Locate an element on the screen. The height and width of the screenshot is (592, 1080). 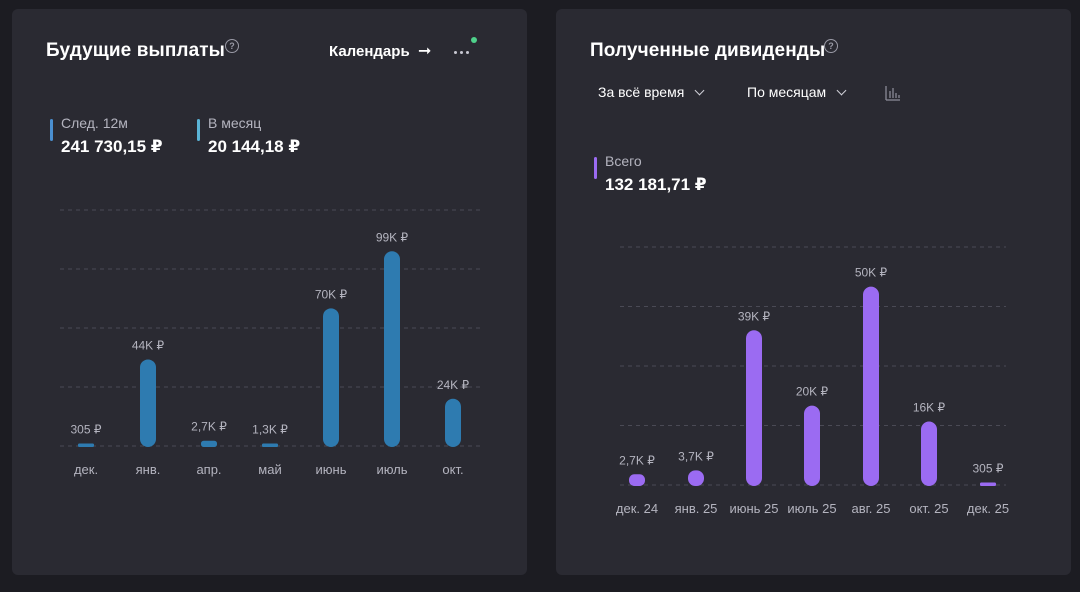
x-axis-label: дек. 24 is located at coordinates (637, 508).